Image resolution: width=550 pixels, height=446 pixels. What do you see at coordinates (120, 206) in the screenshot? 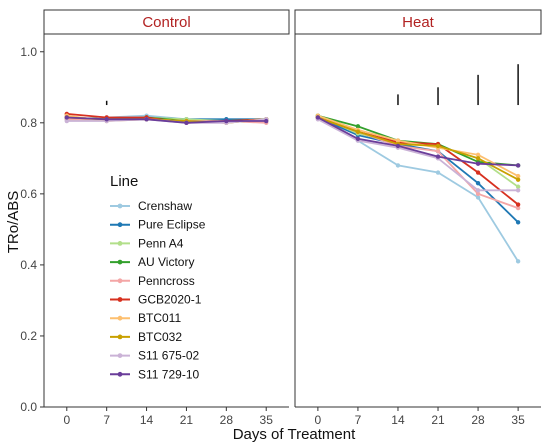
I see `legend-swatch-point-crenshaw` at bounding box center [120, 206].